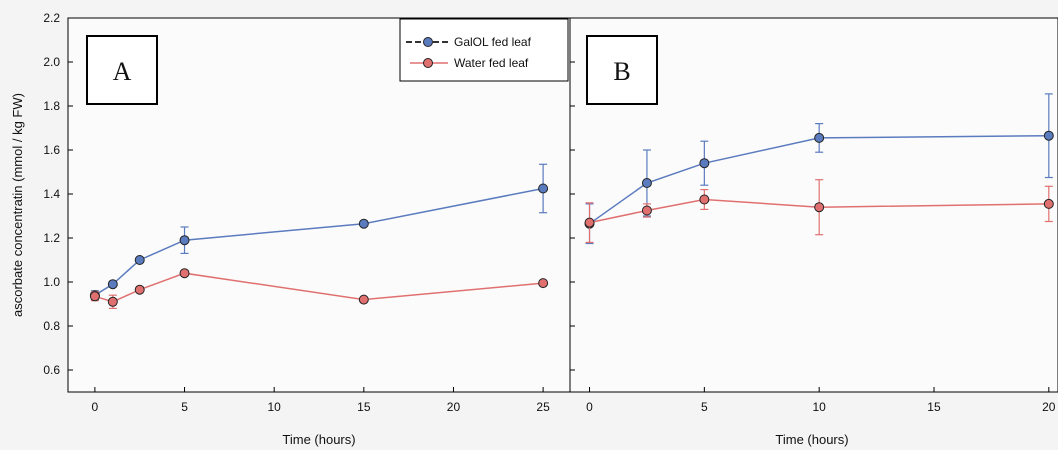 This screenshot has width=1058, height=450. What do you see at coordinates (589, 407) in the screenshot?
I see `panel-b-x-tick-label: 0` at bounding box center [589, 407].